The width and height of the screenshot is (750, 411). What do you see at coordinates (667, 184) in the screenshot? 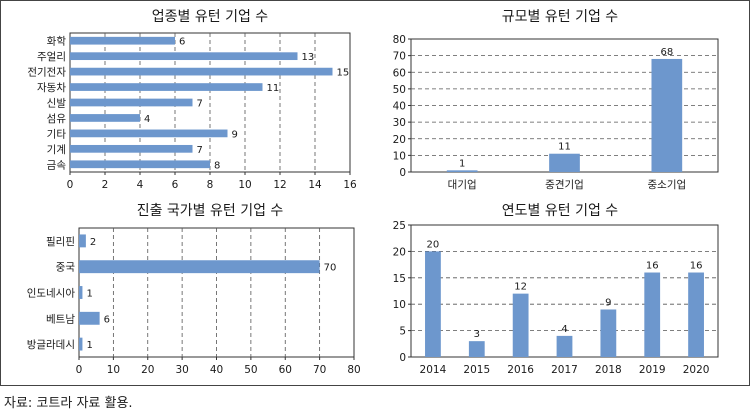
I see `category-label: 중소기업` at bounding box center [667, 184].